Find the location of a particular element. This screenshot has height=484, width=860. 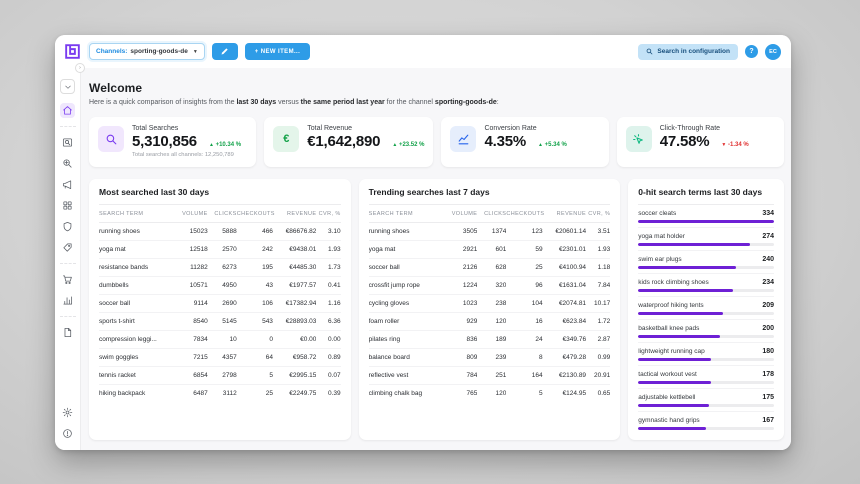

metric-cell: €2249.75 is located at coordinates (303, 393).